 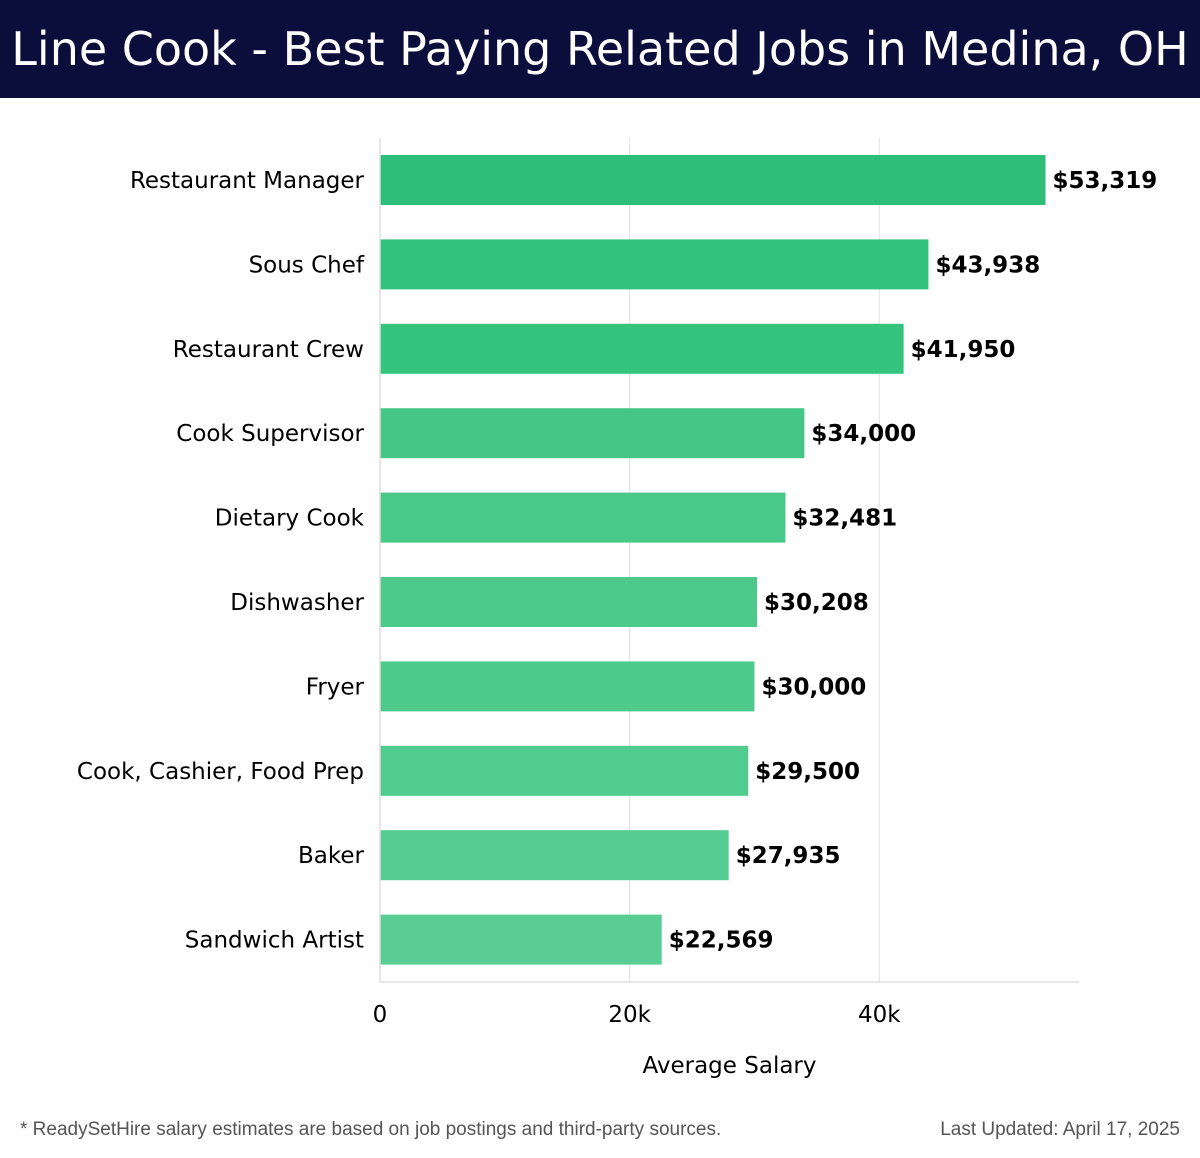 I want to click on value-label: $22,569, so click(x=721, y=941).